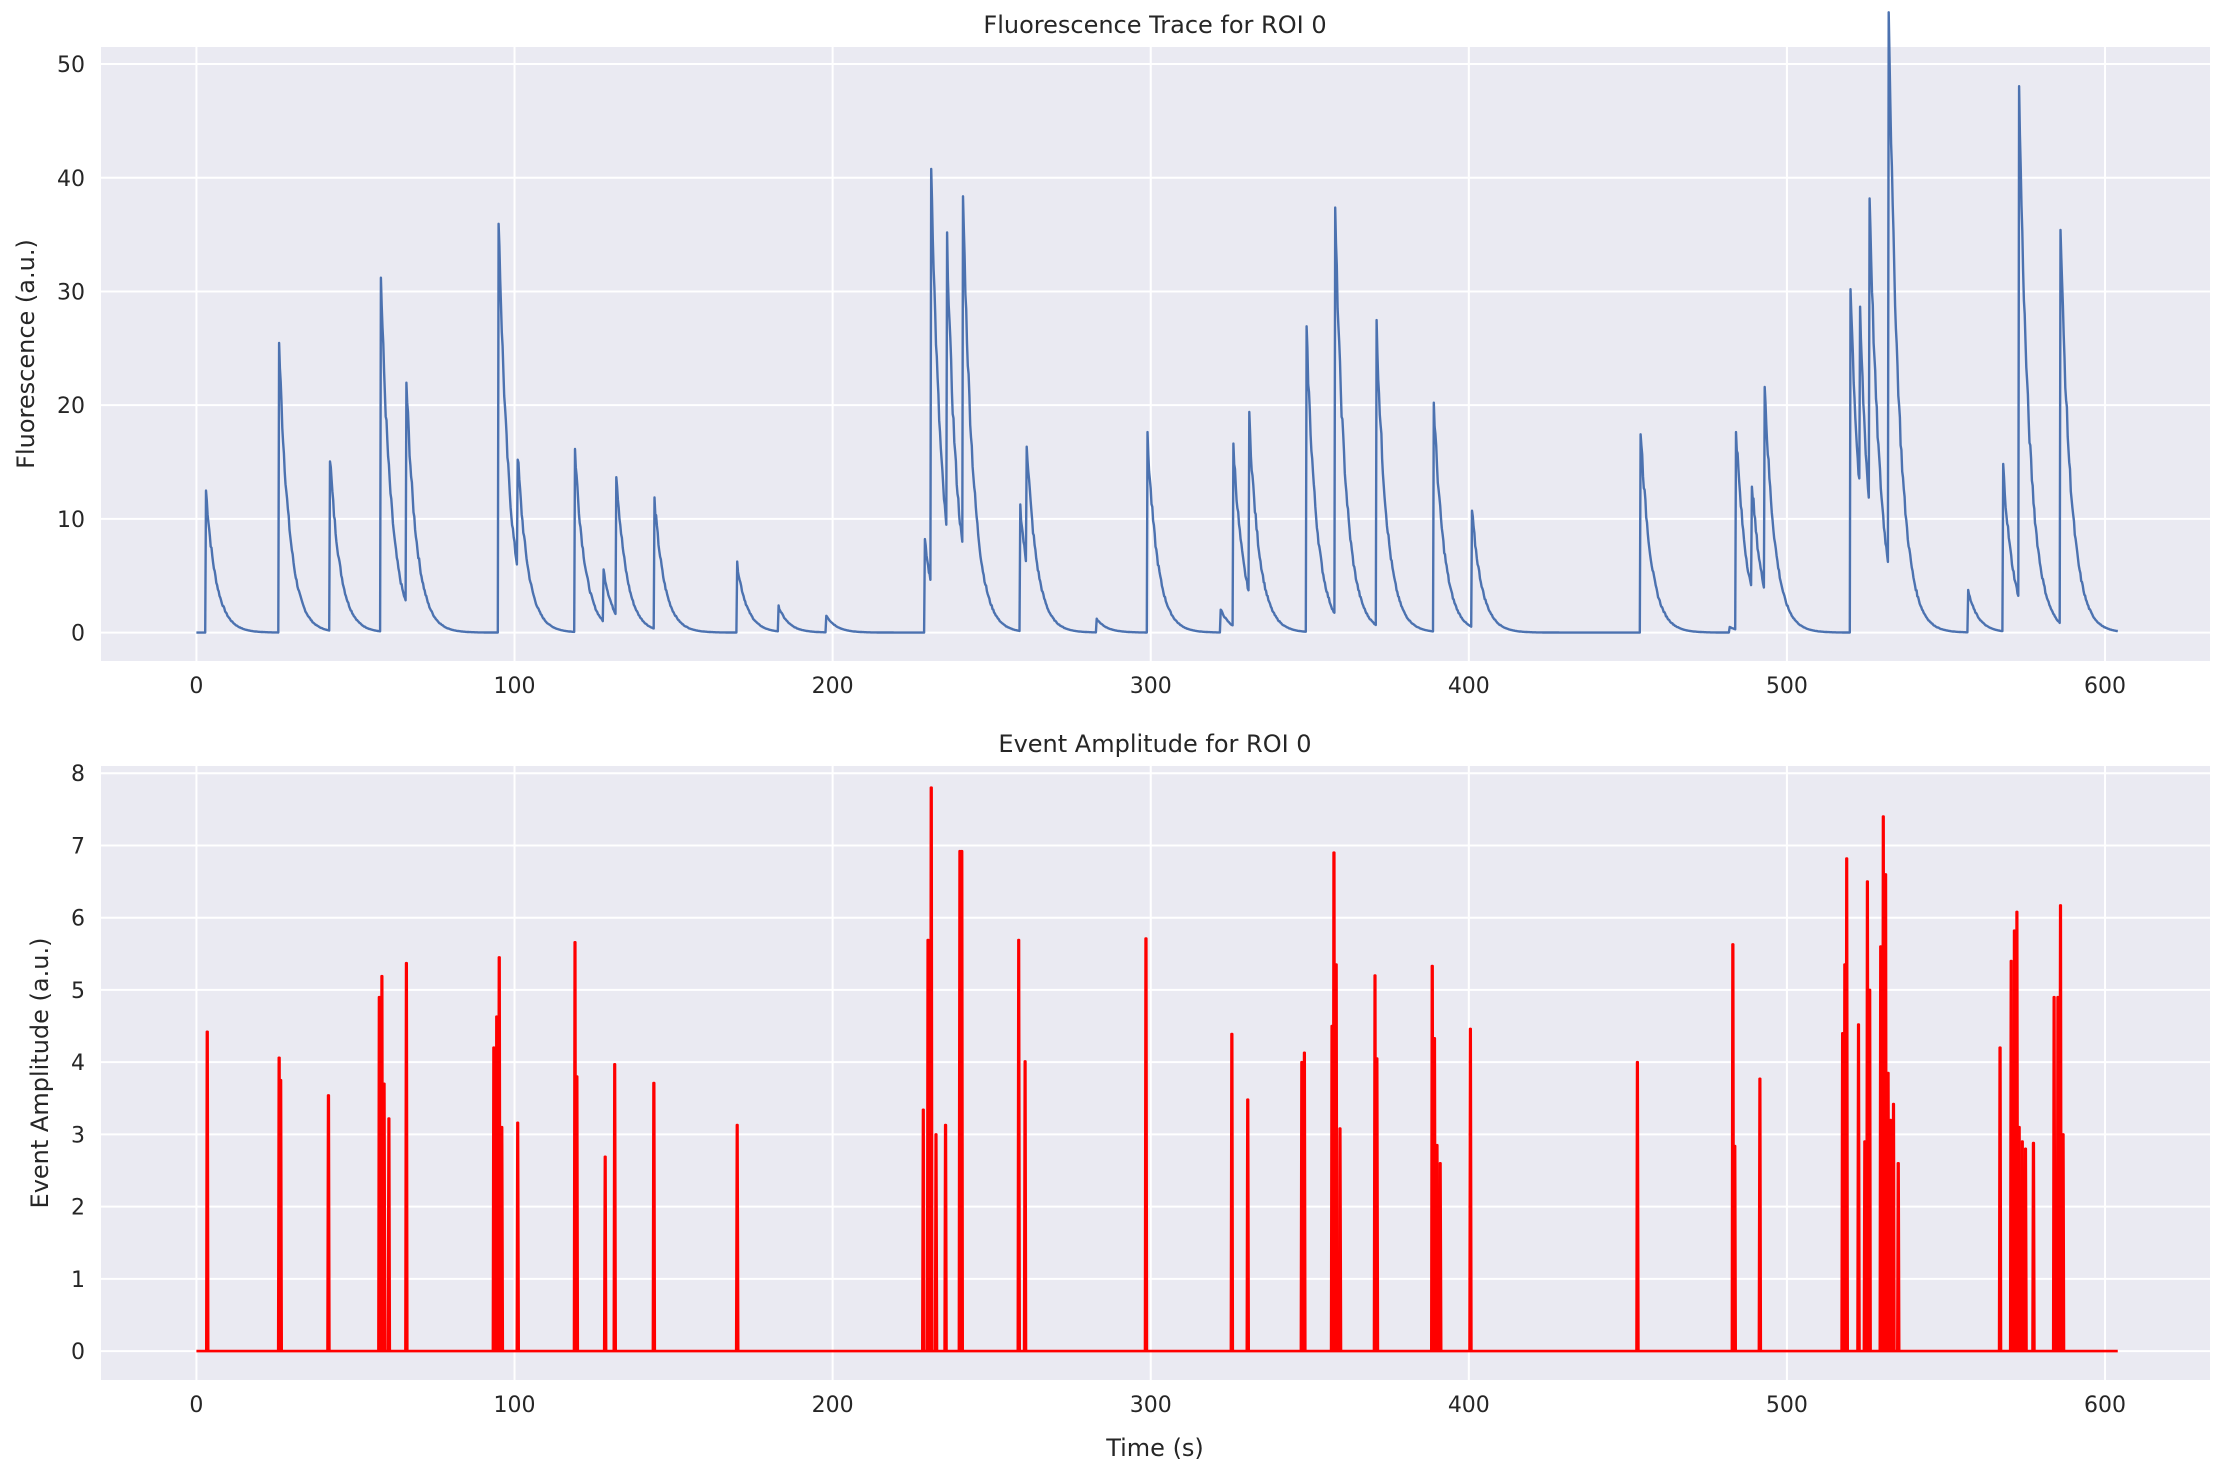  Describe the element at coordinates (71, 179) in the screenshot. I see `y-tick-label: 40` at that location.